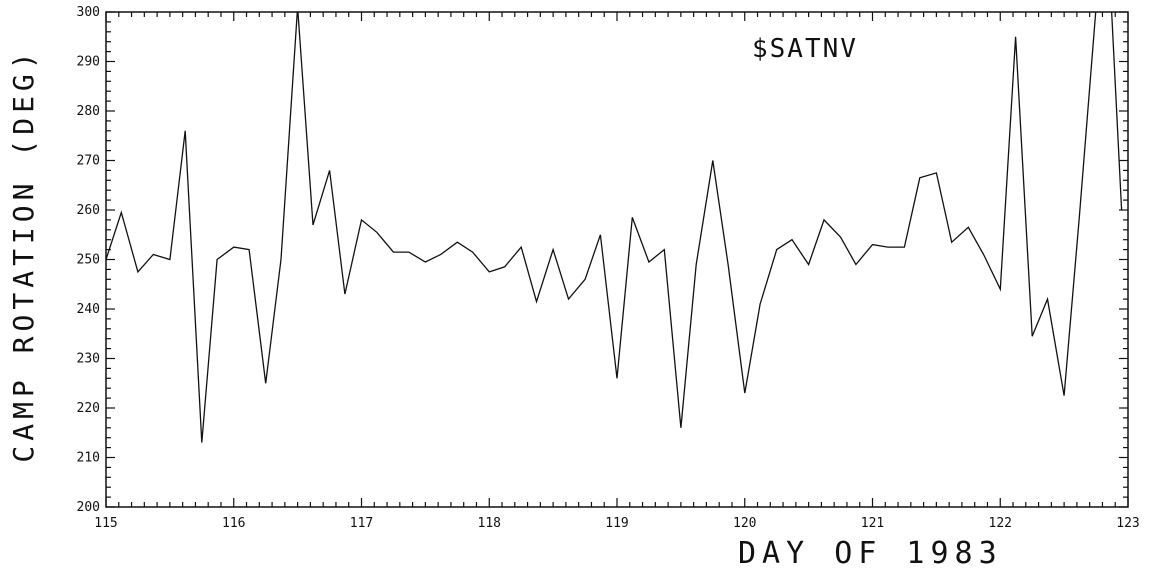  I want to click on x-tick-label: 121, so click(872, 523).